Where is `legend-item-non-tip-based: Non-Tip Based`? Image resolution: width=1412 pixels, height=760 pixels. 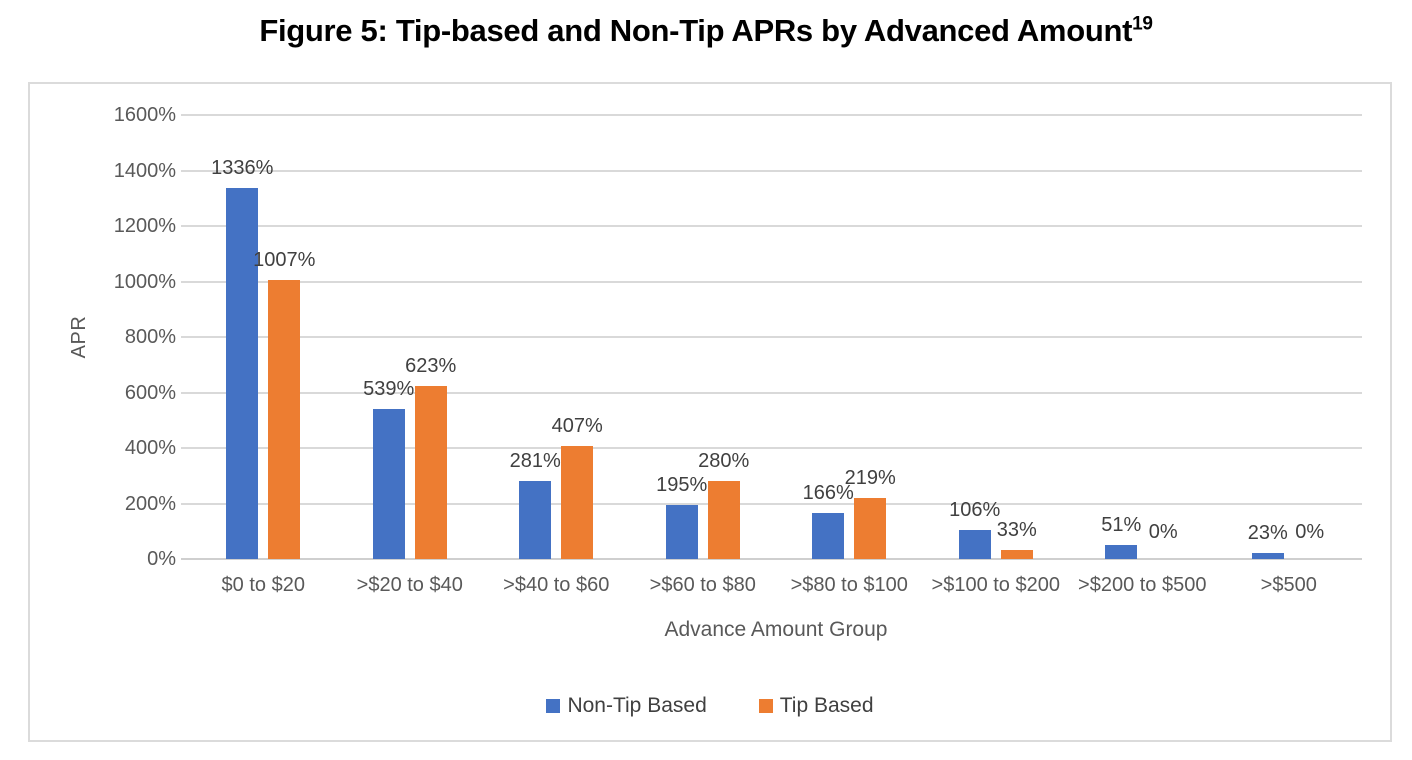 legend-item-non-tip-based: Non-Tip Based is located at coordinates (626, 706).